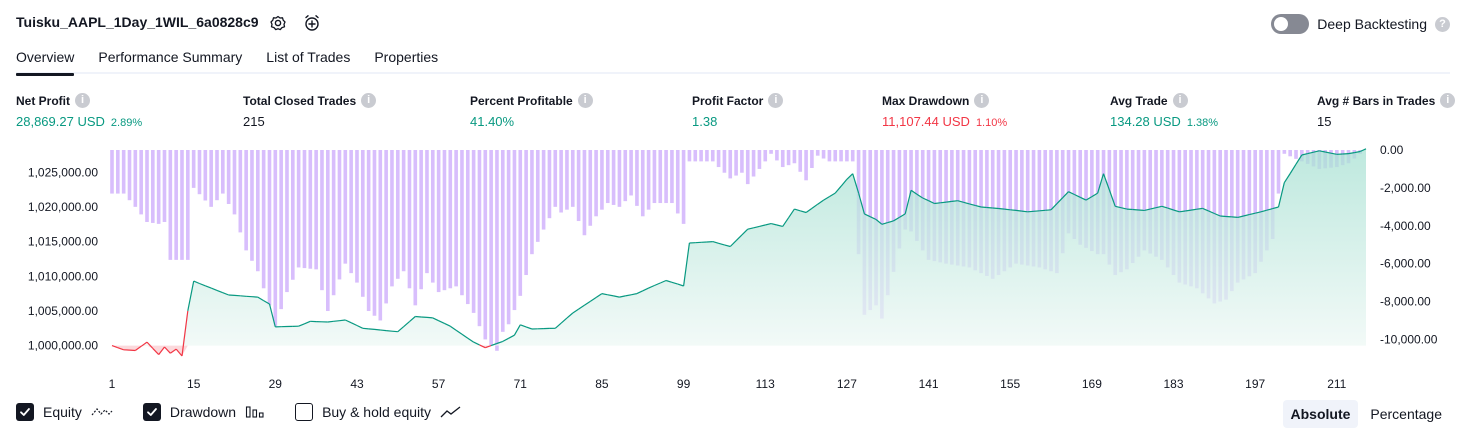  What do you see at coordinates (705, 121) in the screenshot?
I see `metric-value: 1.38` at bounding box center [705, 121].